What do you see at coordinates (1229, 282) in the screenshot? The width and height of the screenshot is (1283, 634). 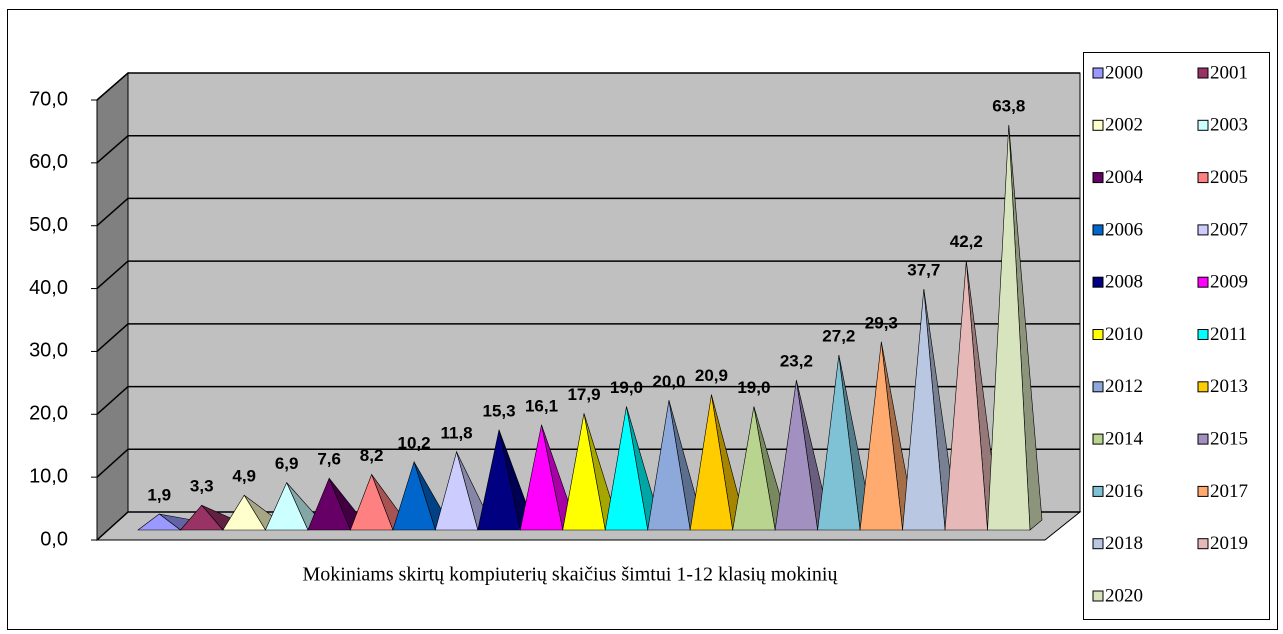 I see `legend-label: 2009` at bounding box center [1229, 282].